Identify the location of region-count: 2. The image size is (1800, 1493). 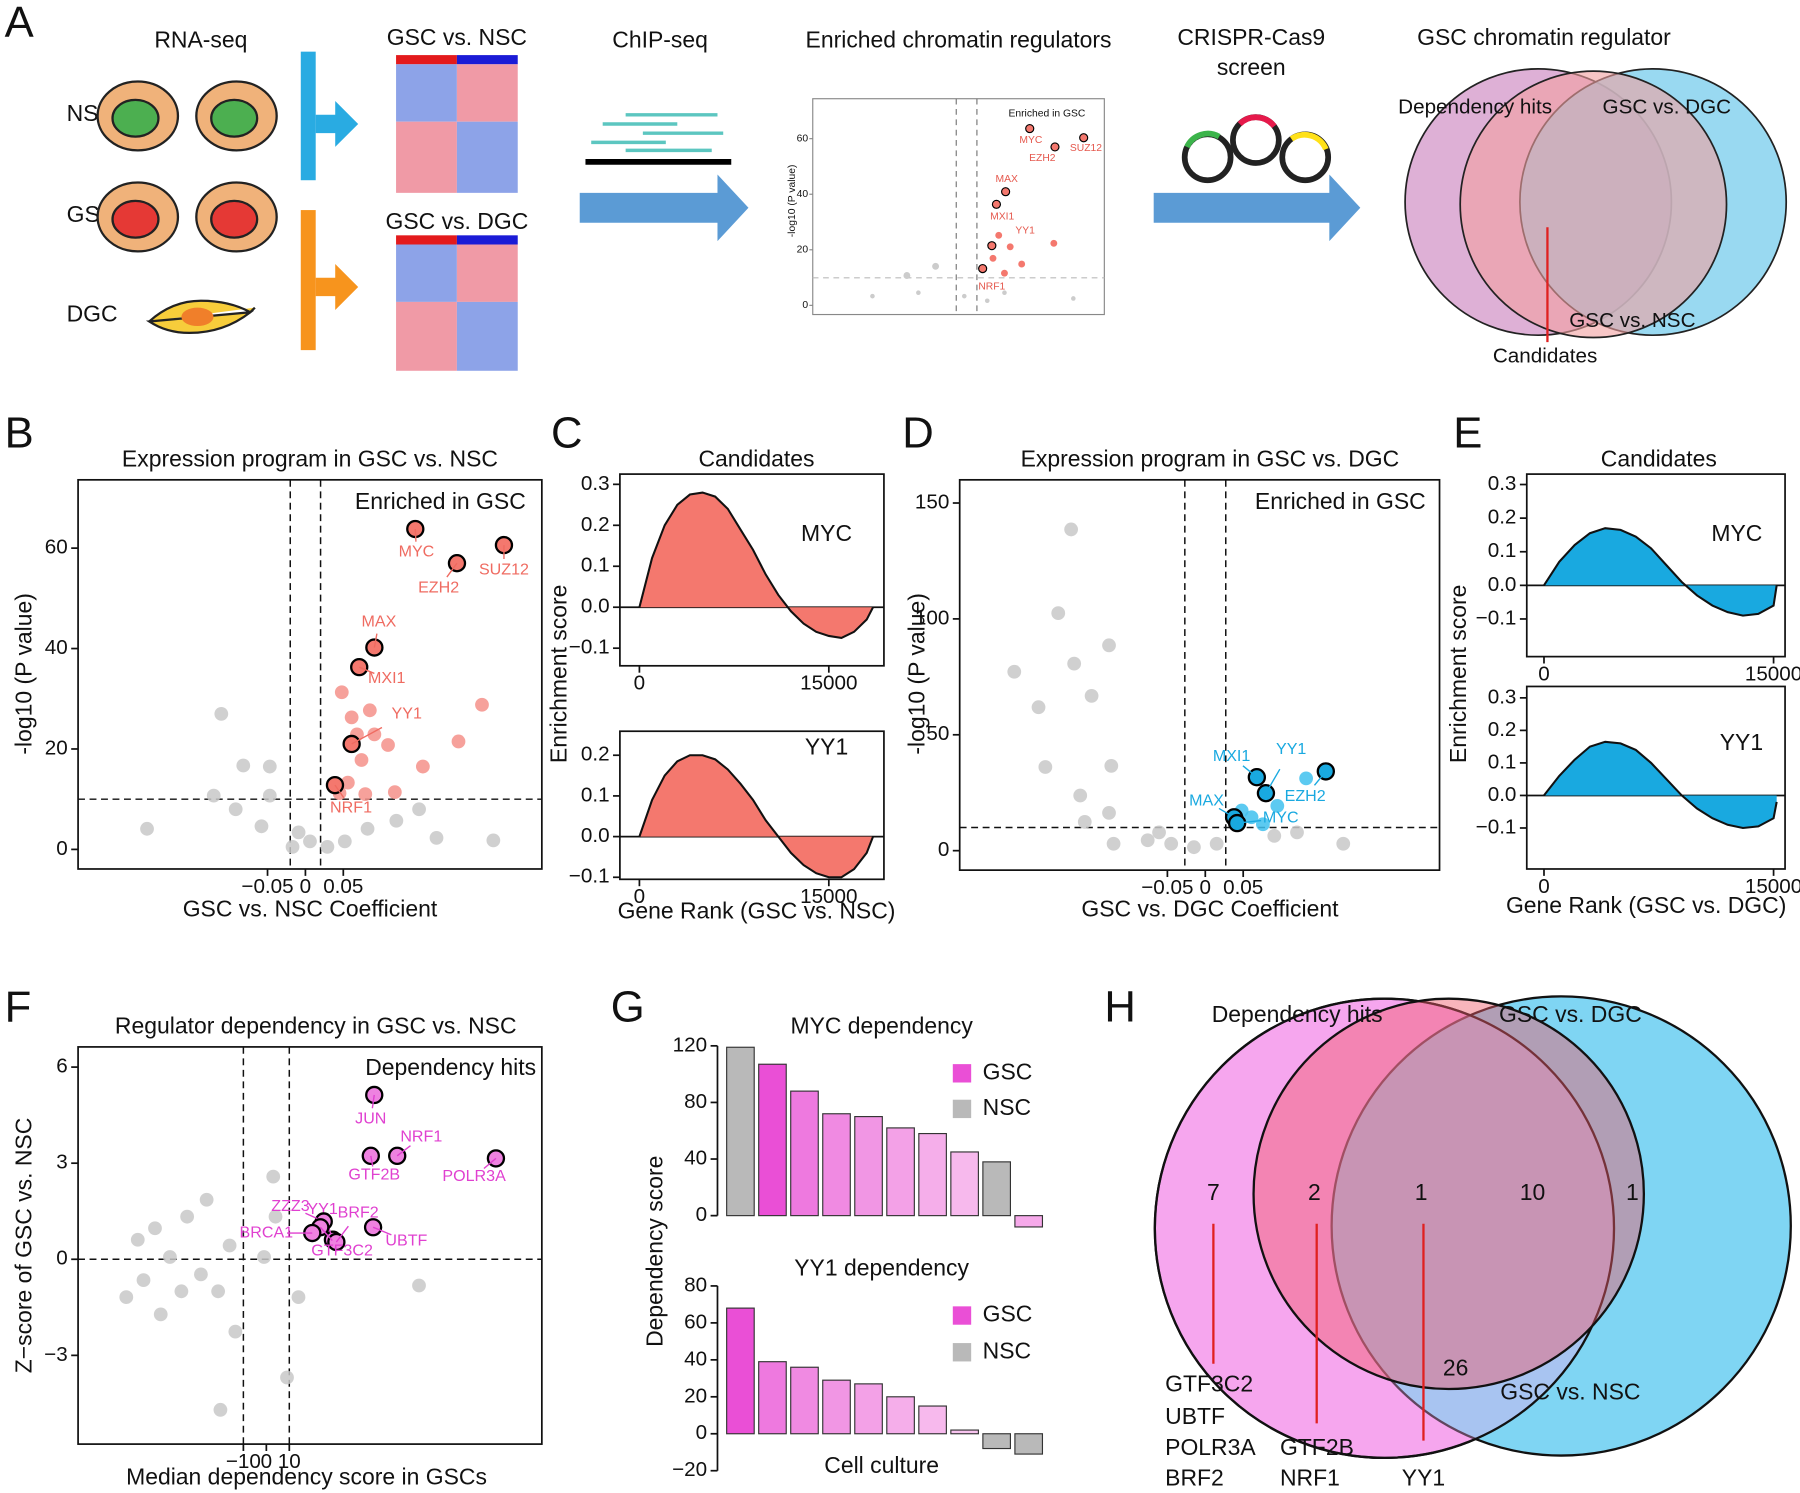
(1314, 1192).